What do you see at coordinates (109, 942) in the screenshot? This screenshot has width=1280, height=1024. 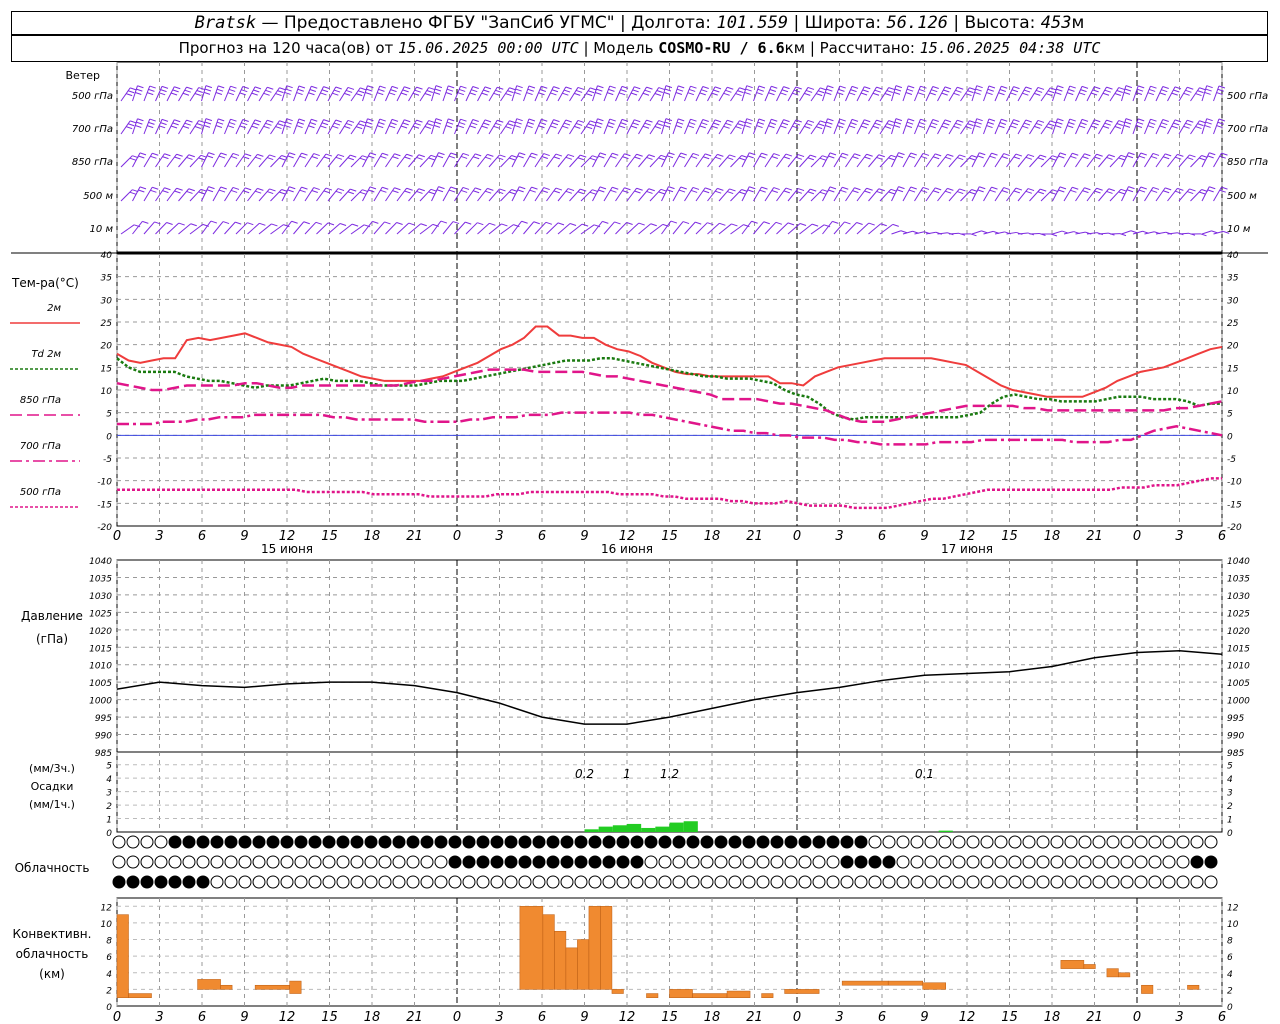 I see `conv-y-tick: 8` at bounding box center [109, 942].